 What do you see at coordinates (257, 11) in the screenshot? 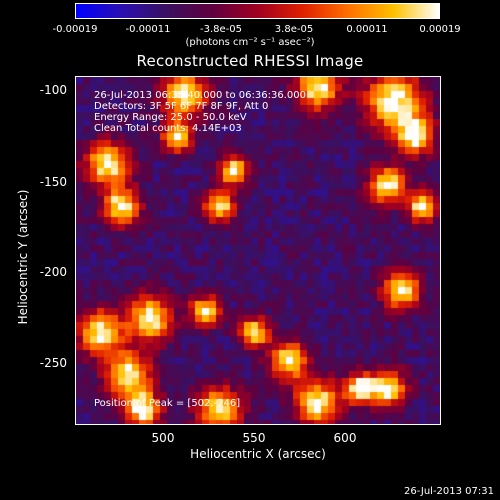
I see `colorbar` at bounding box center [257, 11].